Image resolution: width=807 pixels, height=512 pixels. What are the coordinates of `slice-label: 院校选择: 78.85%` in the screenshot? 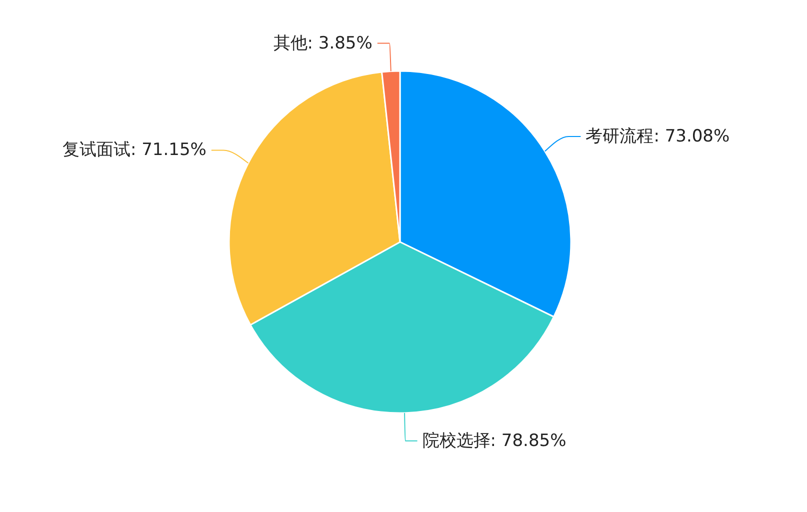 It's located at (494, 440).